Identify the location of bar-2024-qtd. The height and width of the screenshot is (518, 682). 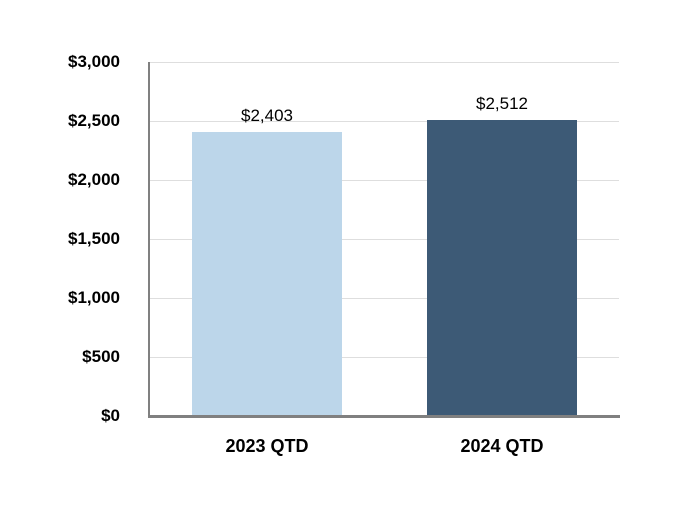
(502, 268).